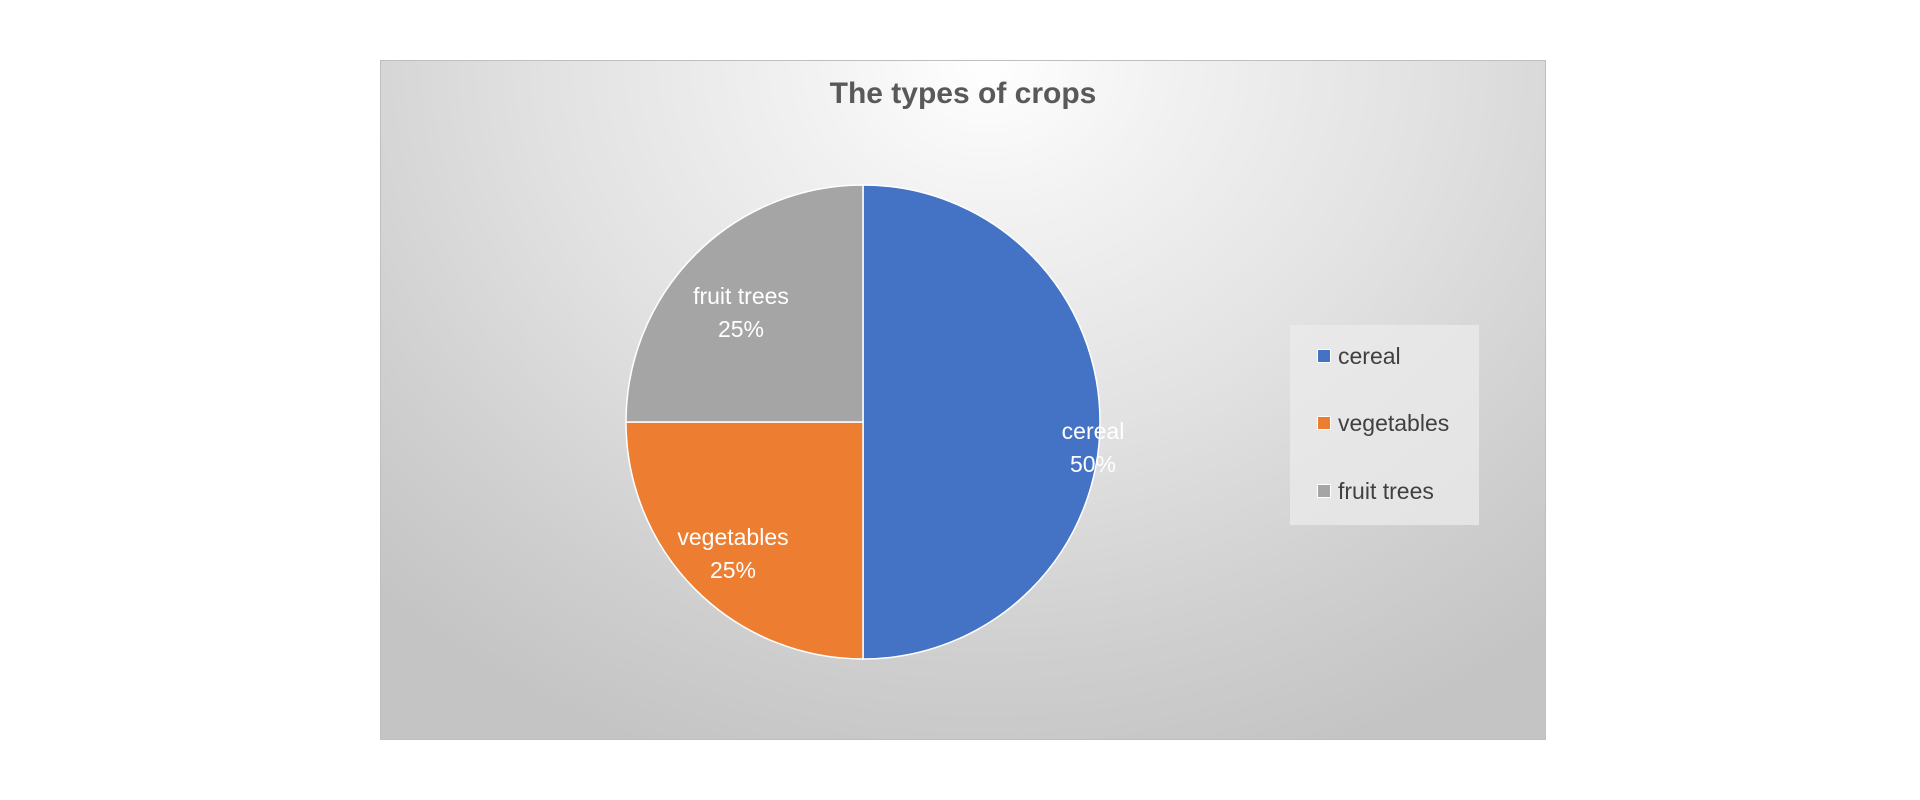  I want to click on data-label-vegetables-name: vegetables, so click(733, 537).